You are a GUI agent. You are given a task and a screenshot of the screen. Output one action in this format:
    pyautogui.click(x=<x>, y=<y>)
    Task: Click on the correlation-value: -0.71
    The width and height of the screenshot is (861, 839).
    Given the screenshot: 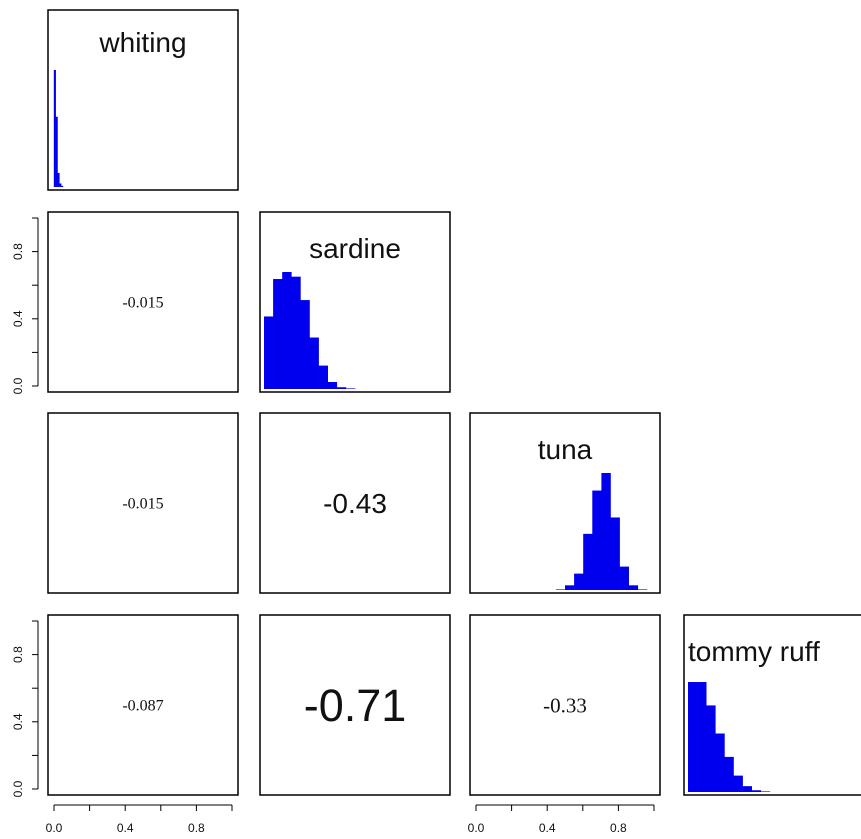 What is the action you would take?
    pyautogui.click(x=355, y=705)
    